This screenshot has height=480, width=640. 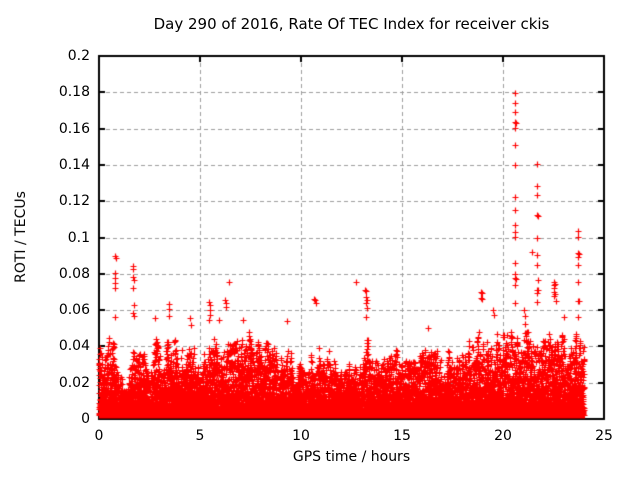 I want to click on x-tick-label: 5, so click(x=200, y=436).